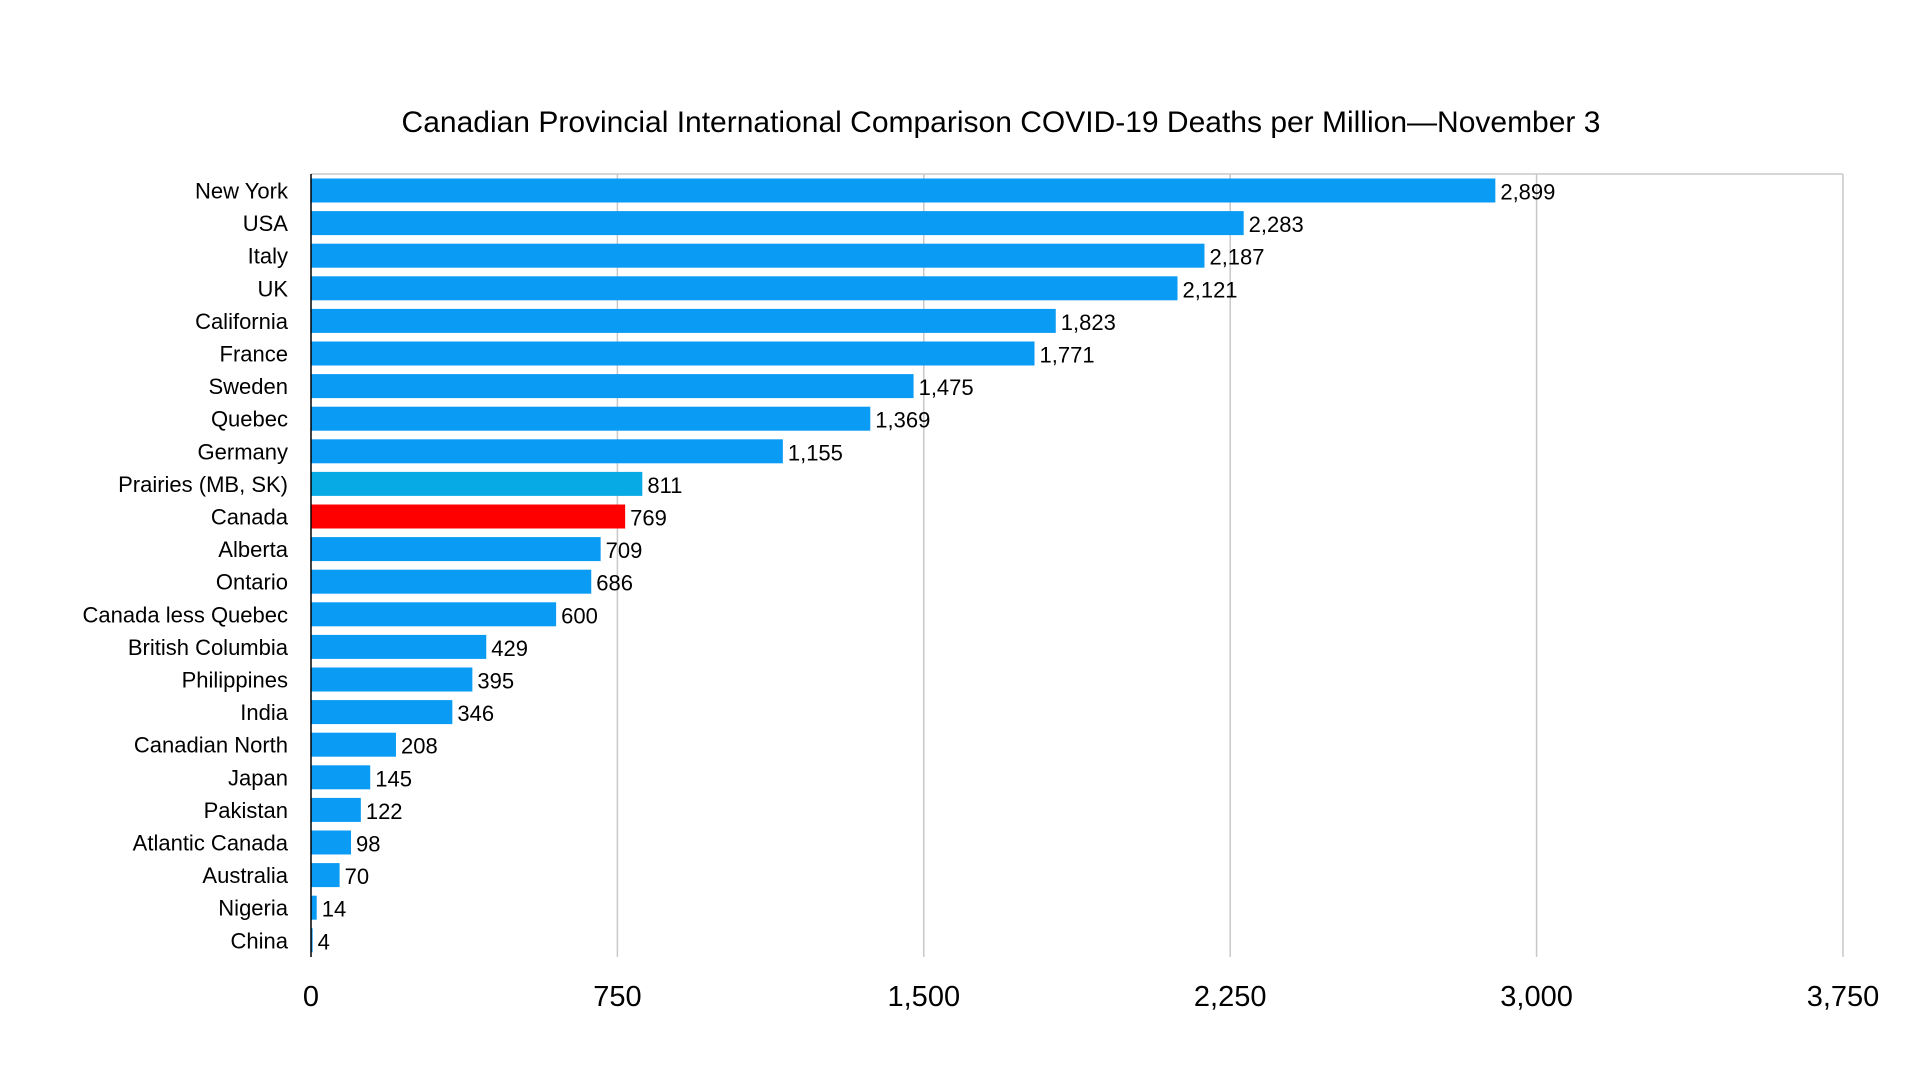 This screenshot has width=1920, height=1080. What do you see at coordinates (235, 680) in the screenshot?
I see `category-label: Philippines` at bounding box center [235, 680].